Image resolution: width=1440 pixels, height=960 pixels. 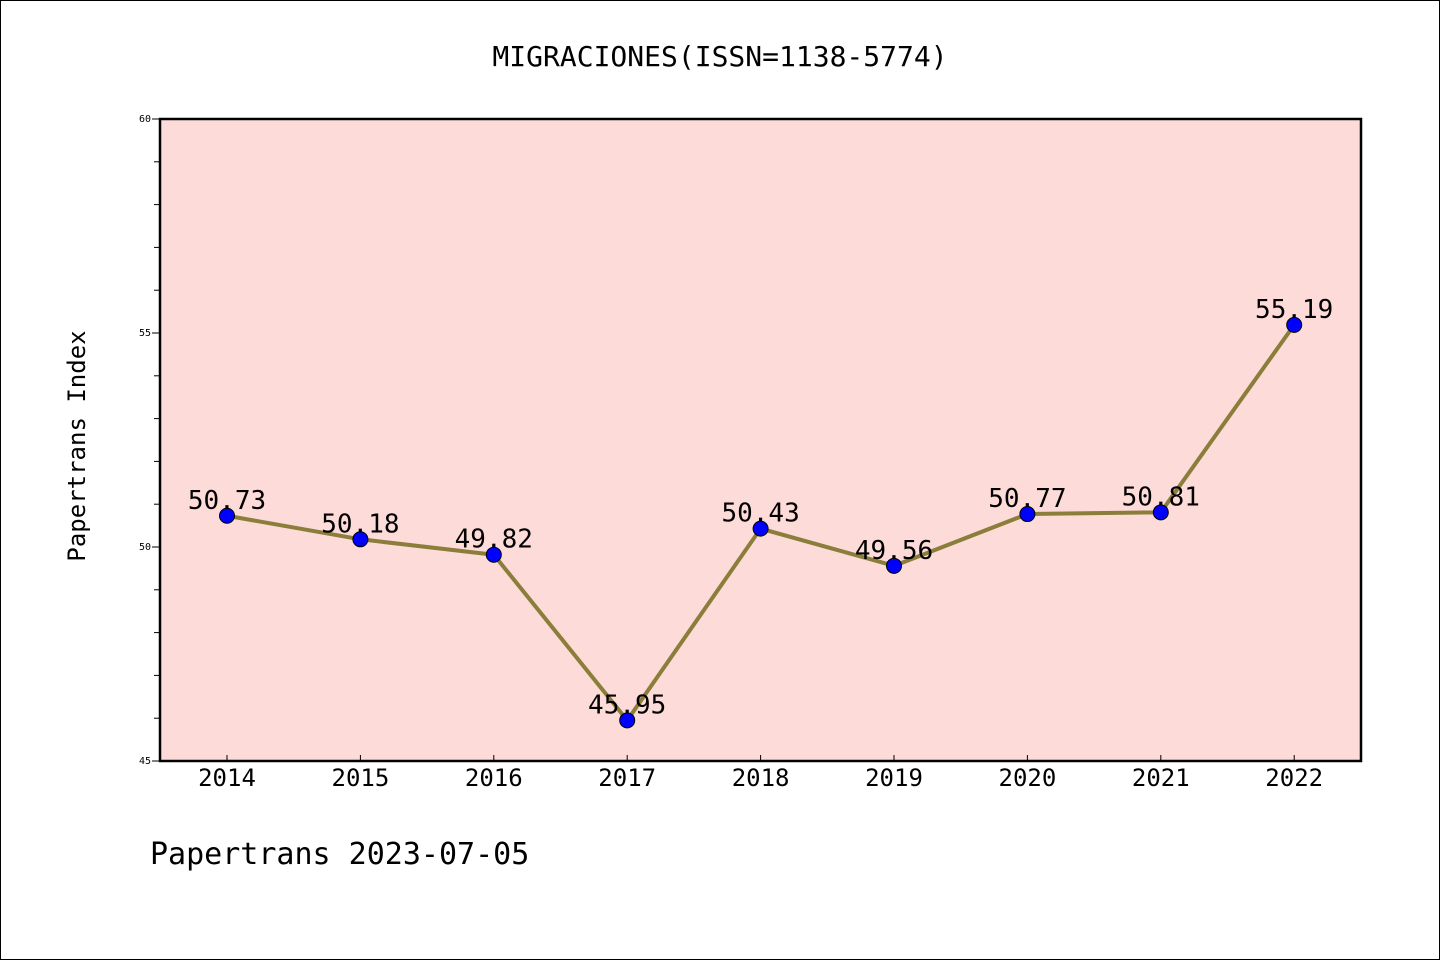 I want to click on data-label: 45.95, so click(x=627, y=705).